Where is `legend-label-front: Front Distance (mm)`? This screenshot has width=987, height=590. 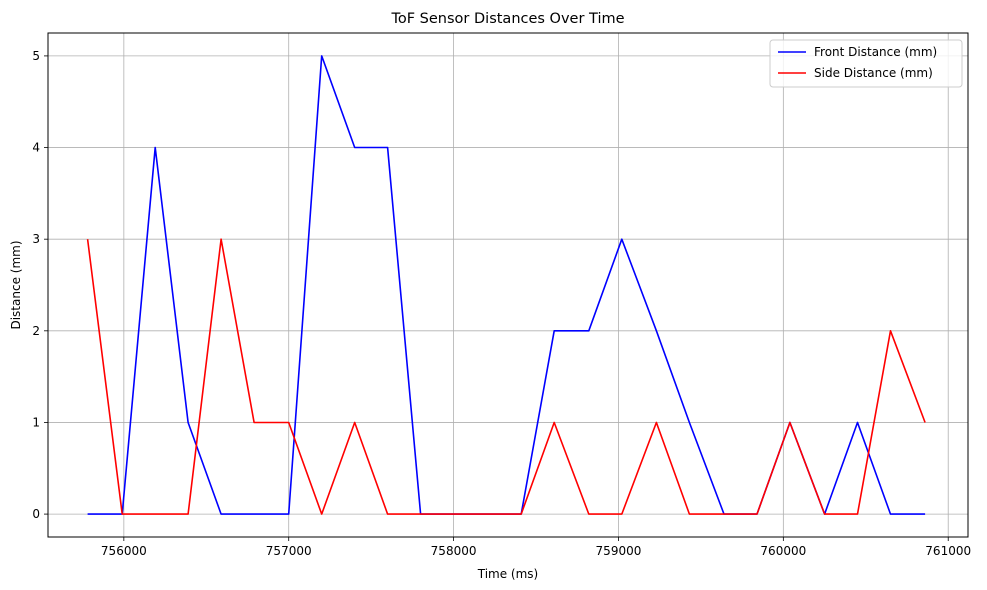 legend-label-front: Front Distance (mm) is located at coordinates (875, 52).